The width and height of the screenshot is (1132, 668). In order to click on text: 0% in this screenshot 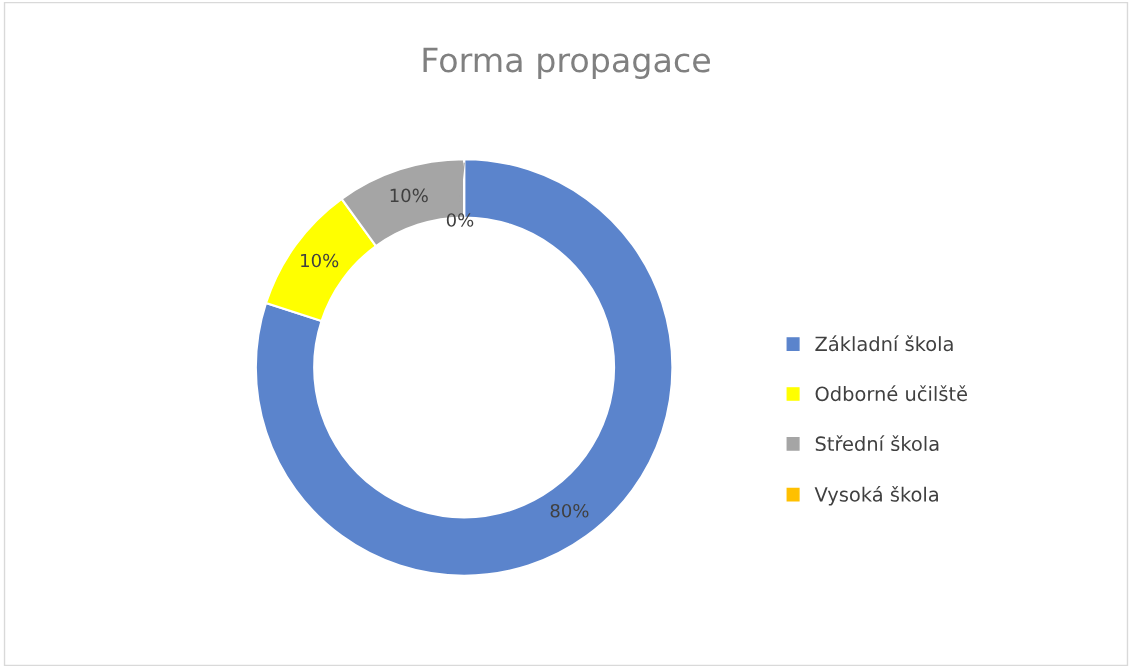, I will do `click(460, 220)`.